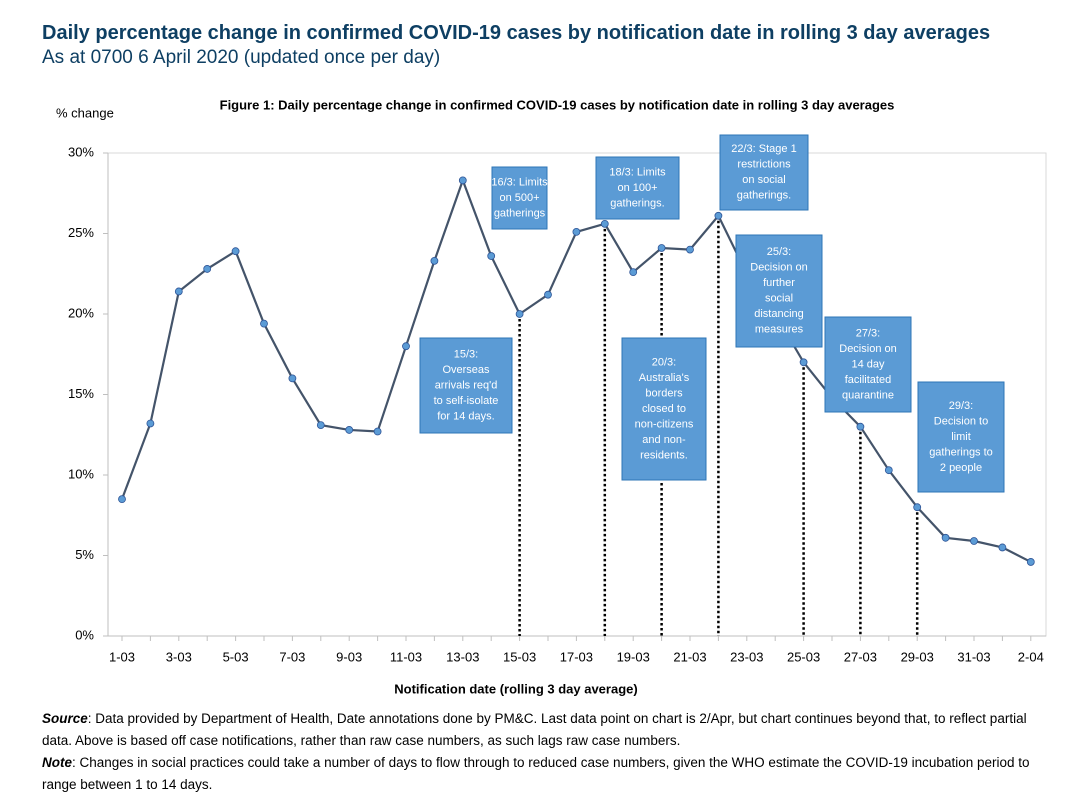 The image size is (1090, 811). What do you see at coordinates (860, 656) in the screenshot?
I see `x-tick-label: 27-03` at bounding box center [860, 656].